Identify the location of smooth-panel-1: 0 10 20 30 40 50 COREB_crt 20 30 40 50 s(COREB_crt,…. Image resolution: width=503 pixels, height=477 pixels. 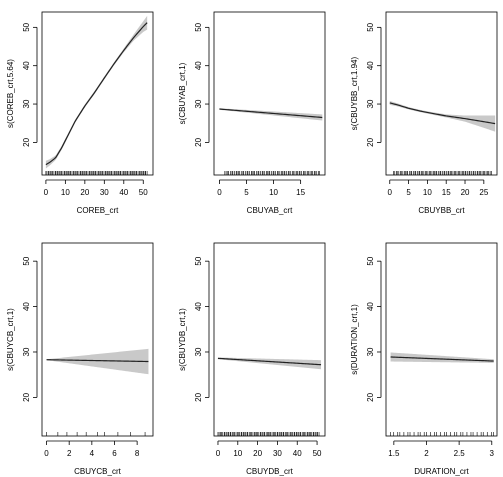
(80, 113).